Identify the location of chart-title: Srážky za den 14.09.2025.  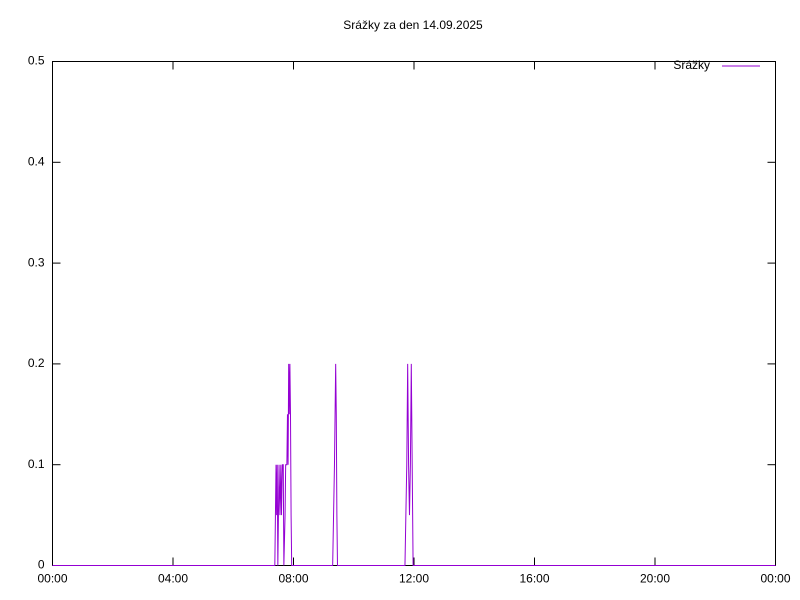
(413, 25).